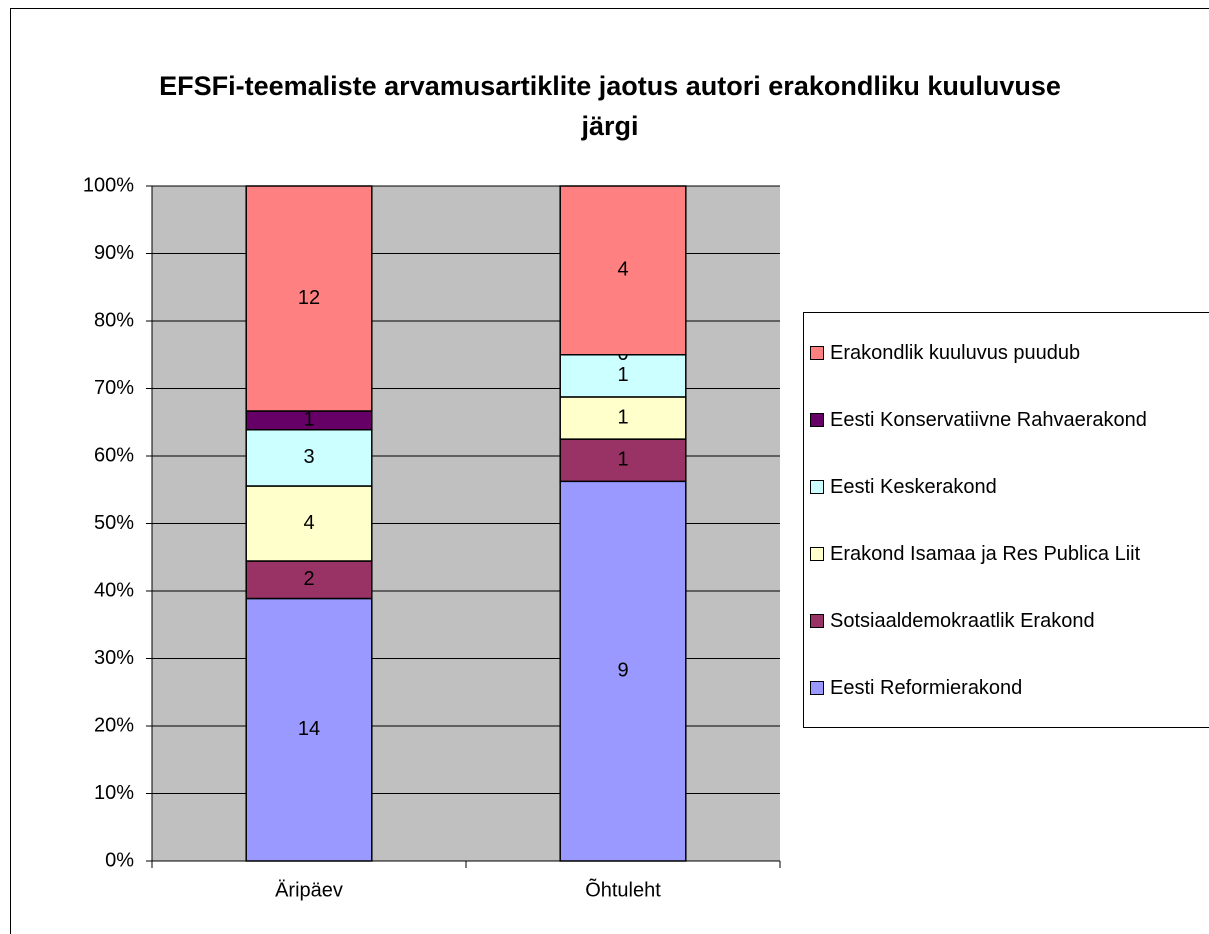 This screenshot has width=1209, height=934. I want to click on y-tick-label: 20%, so click(114, 725).